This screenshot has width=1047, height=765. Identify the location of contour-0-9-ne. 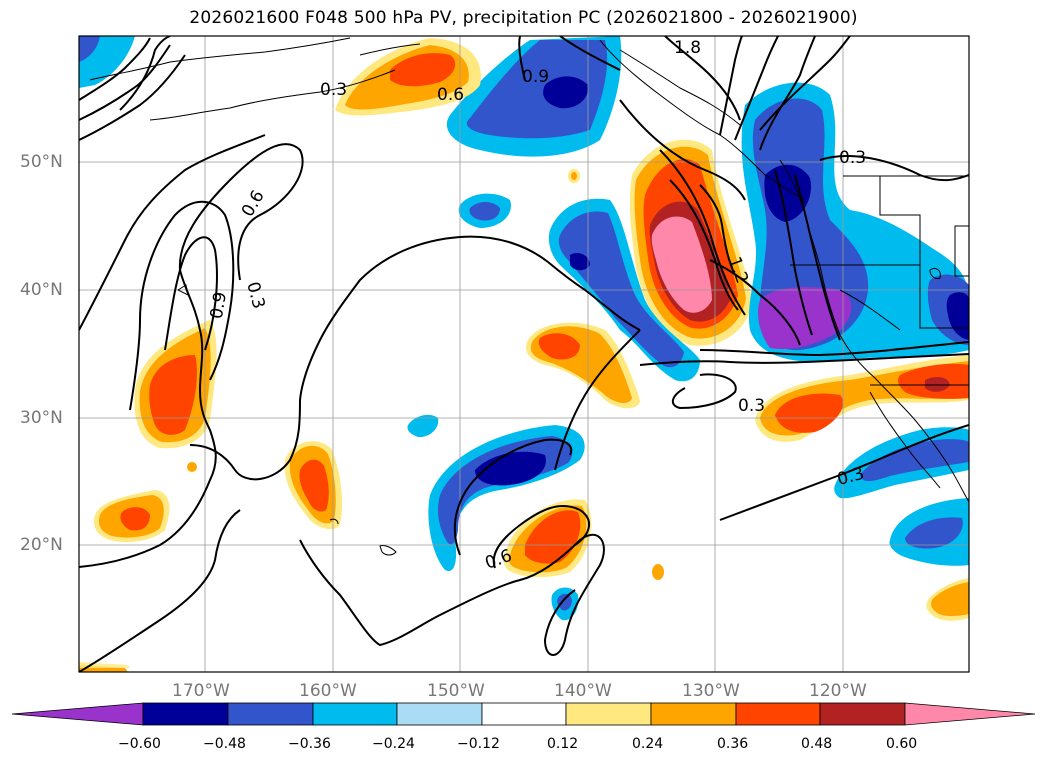
(755, 302).